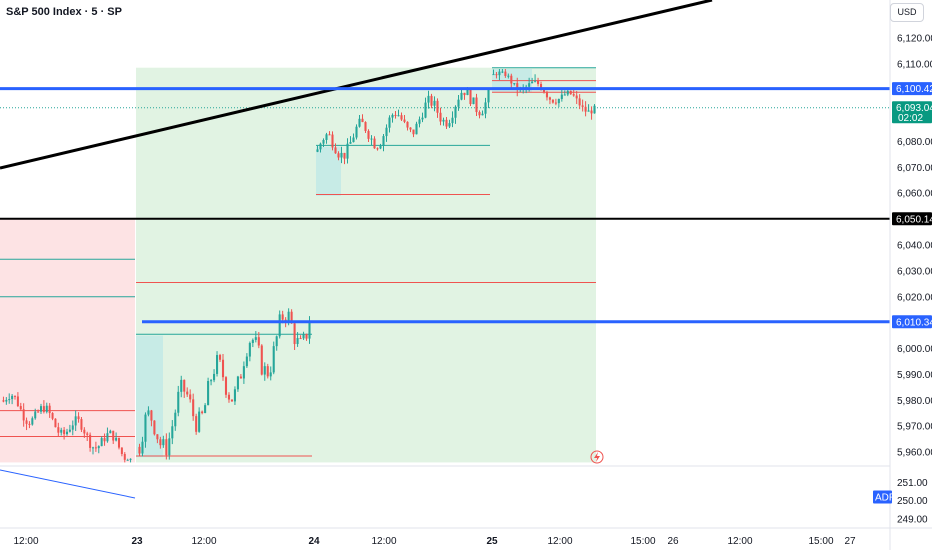 Image resolution: width=932 pixels, height=555 pixels. I want to click on chart-title: S&P 500 Index · 5 · SP, so click(64, 12).